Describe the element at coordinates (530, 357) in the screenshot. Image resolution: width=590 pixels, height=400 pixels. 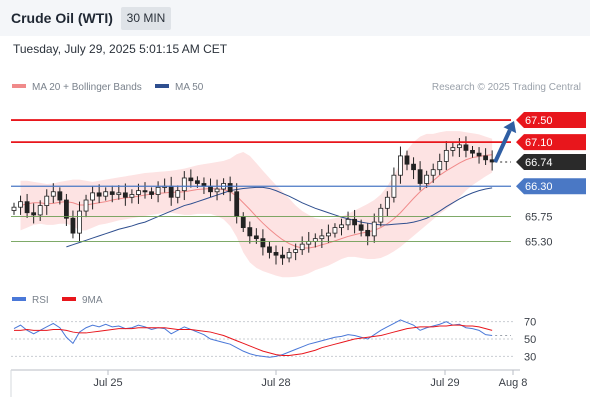
I see `rsi-tick-label: 30` at that location.